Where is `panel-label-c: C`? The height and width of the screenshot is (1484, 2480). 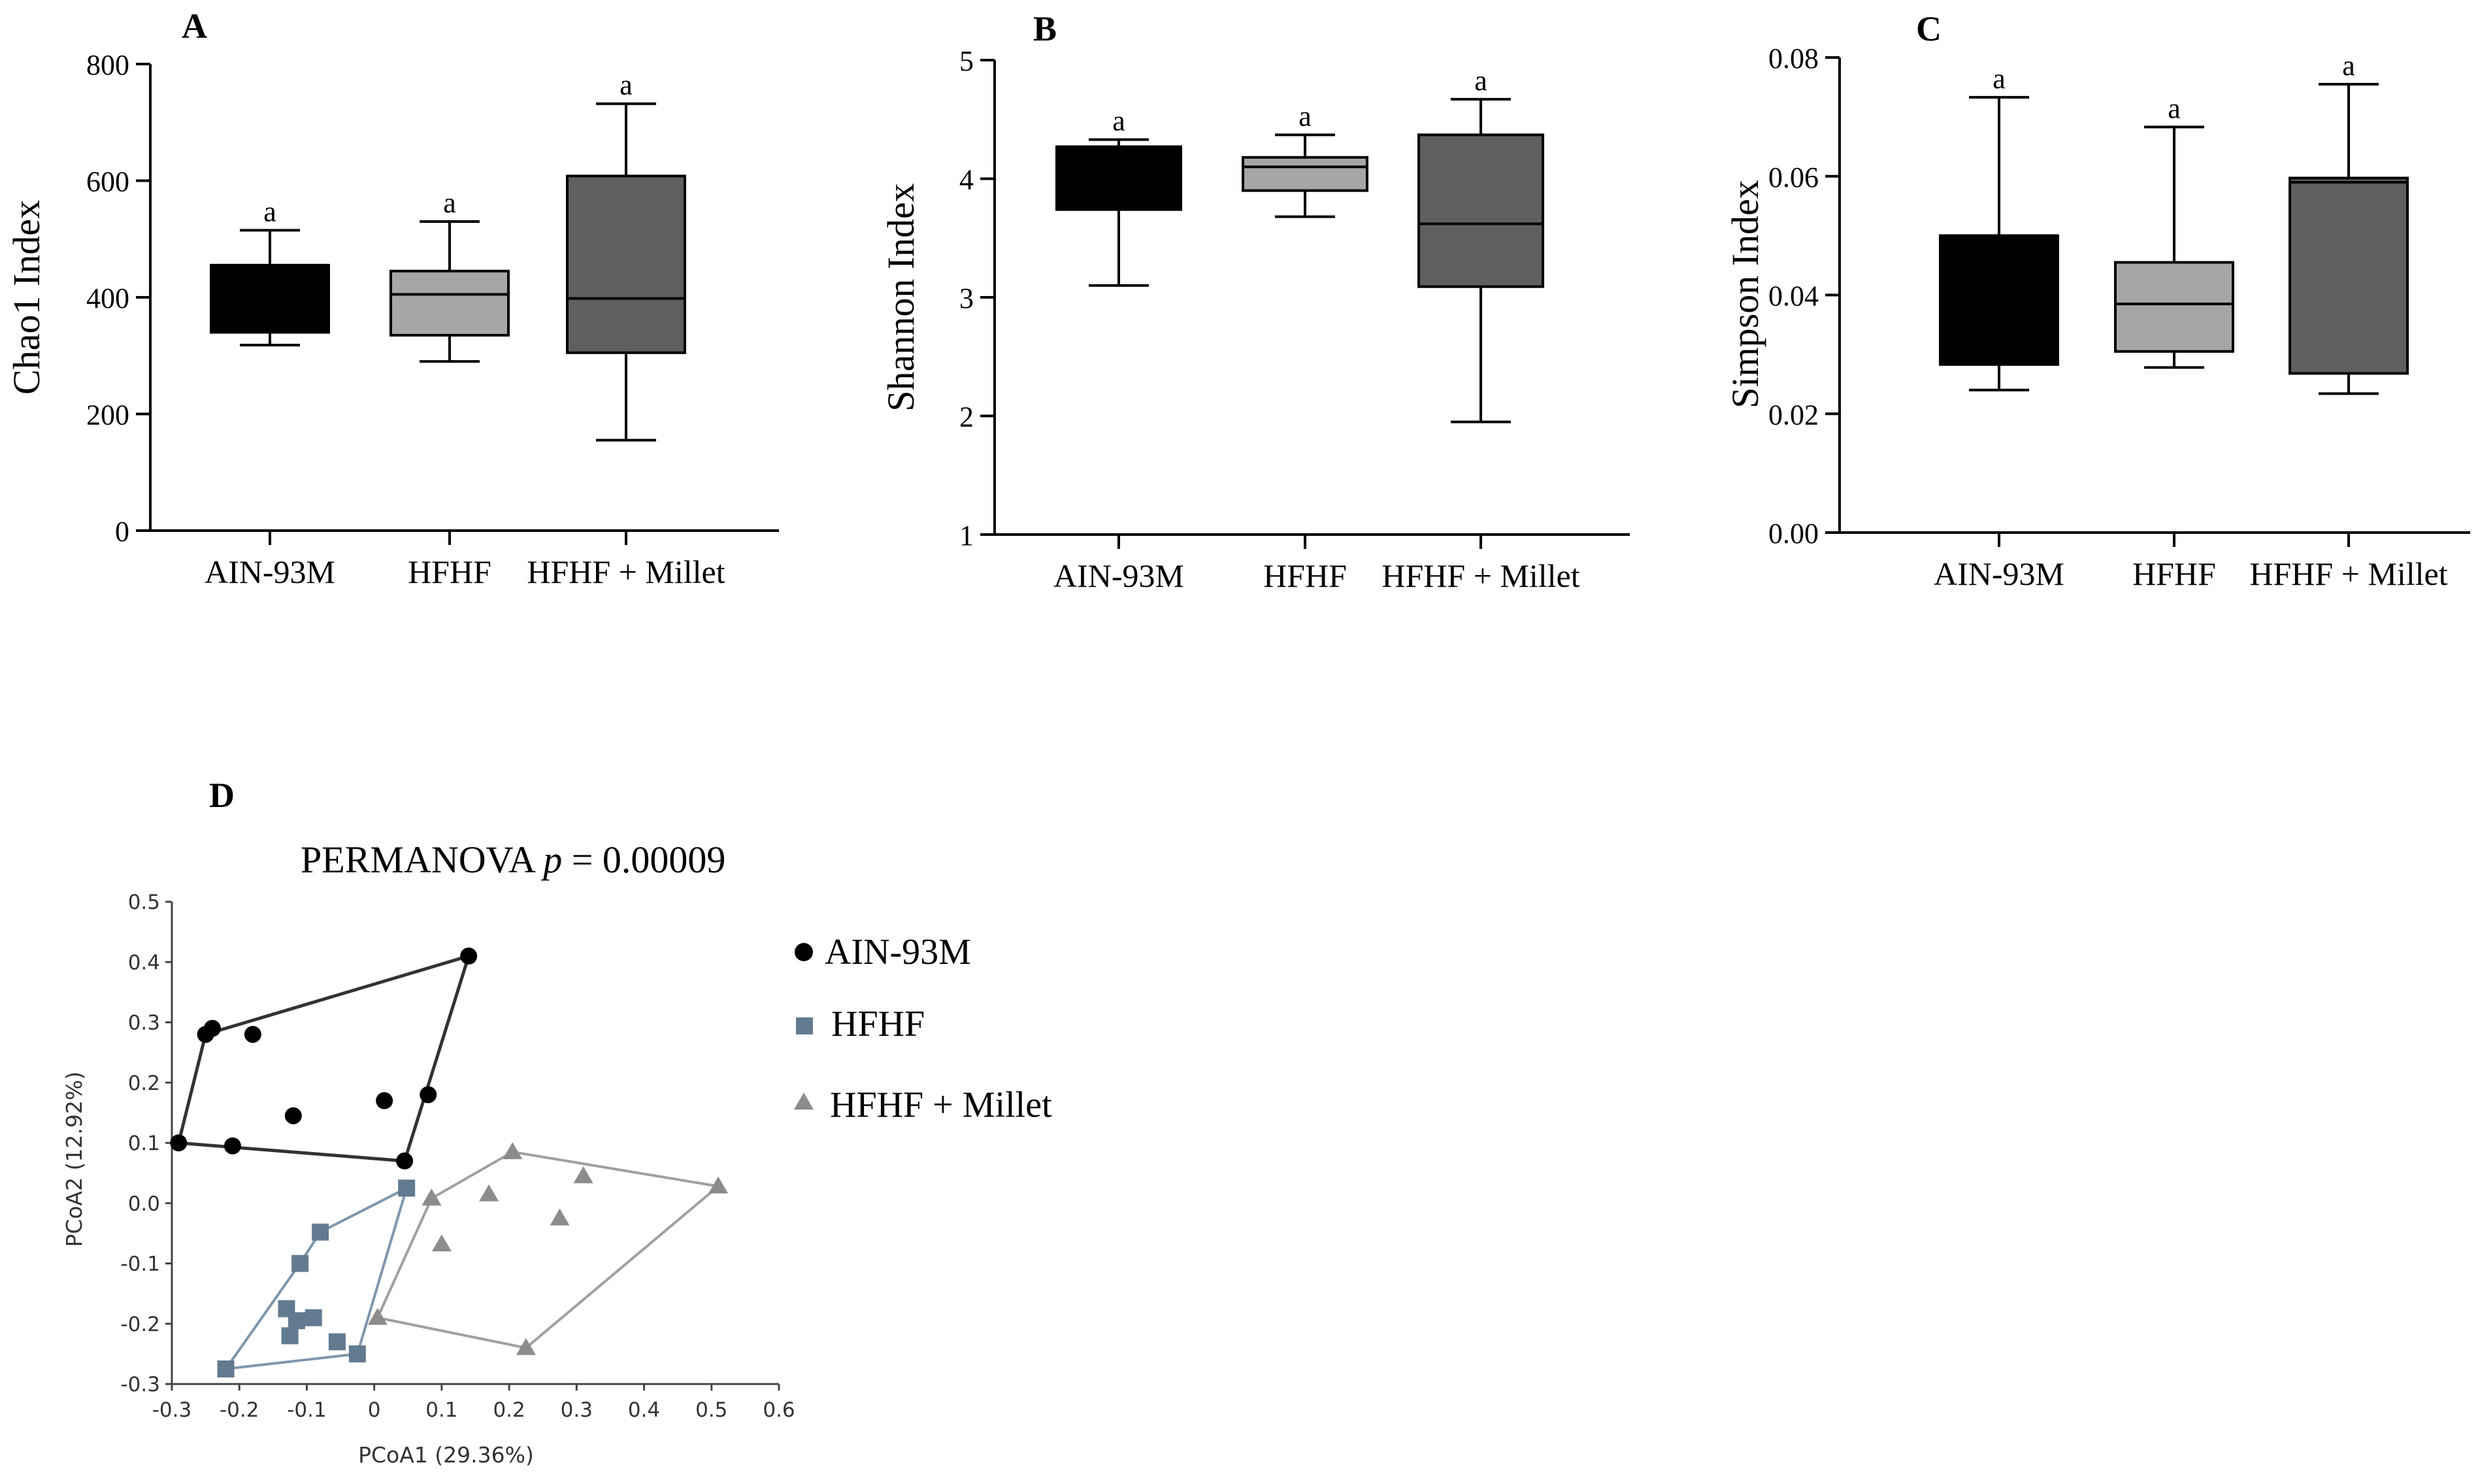 panel-label-c: C is located at coordinates (1929, 28).